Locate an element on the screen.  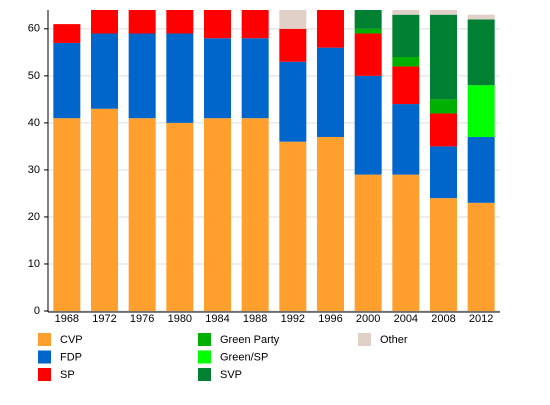
x-tick-label: 1980 is located at coordinates (180, 319).